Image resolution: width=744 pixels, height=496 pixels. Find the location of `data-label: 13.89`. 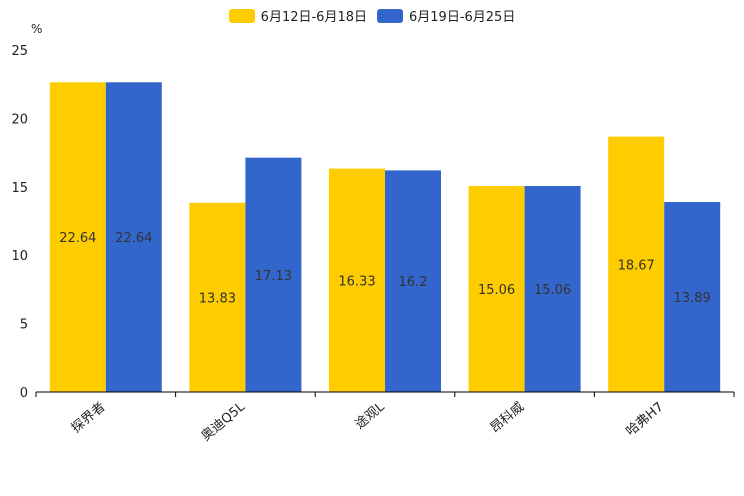

data-label: 13.89 is located at coordinates (692, 298).